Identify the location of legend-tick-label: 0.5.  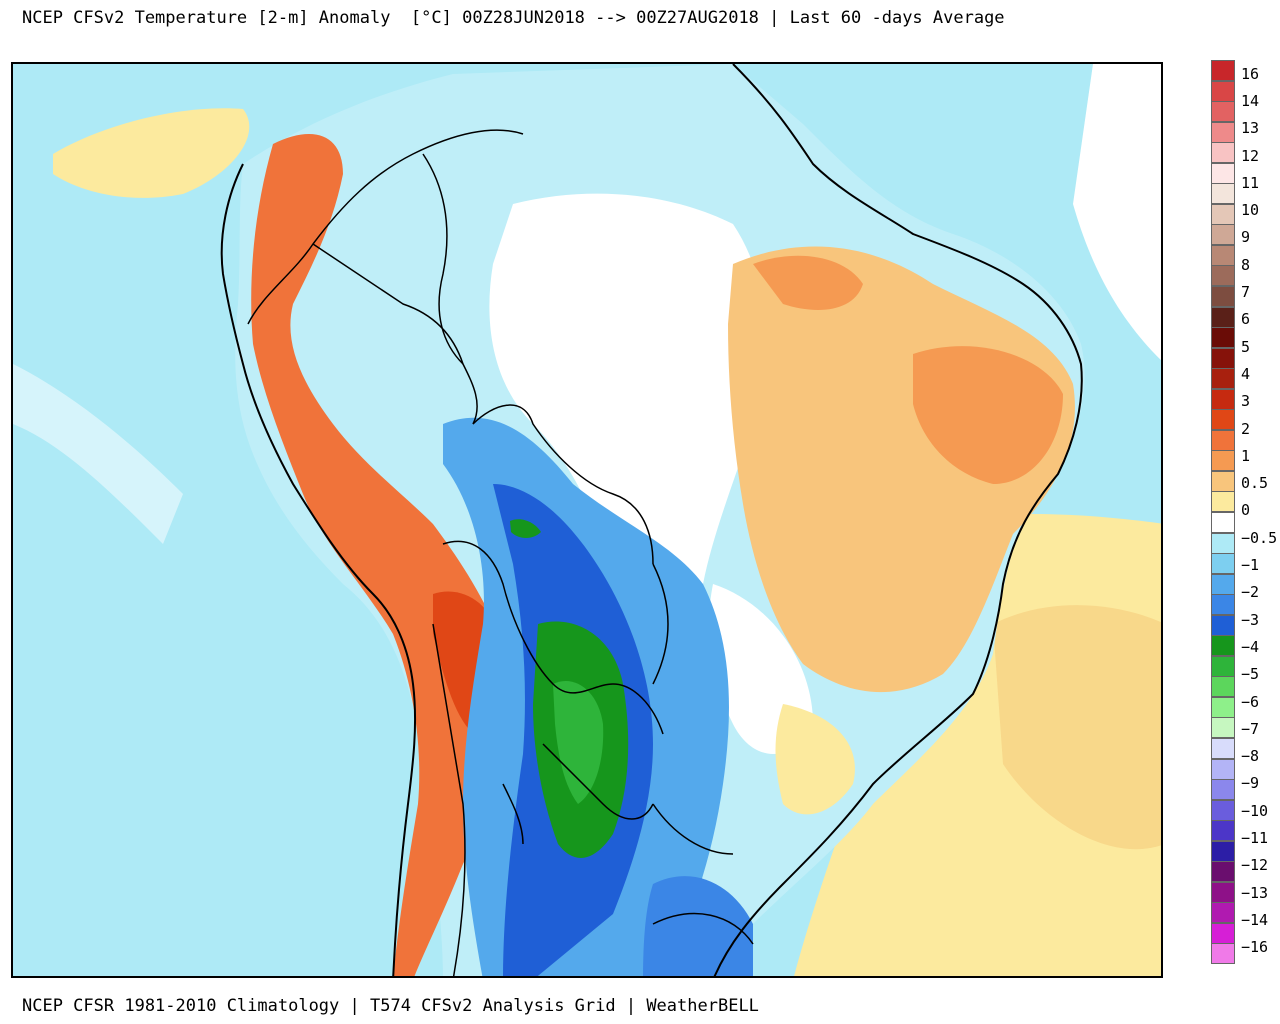
(1255, 483).